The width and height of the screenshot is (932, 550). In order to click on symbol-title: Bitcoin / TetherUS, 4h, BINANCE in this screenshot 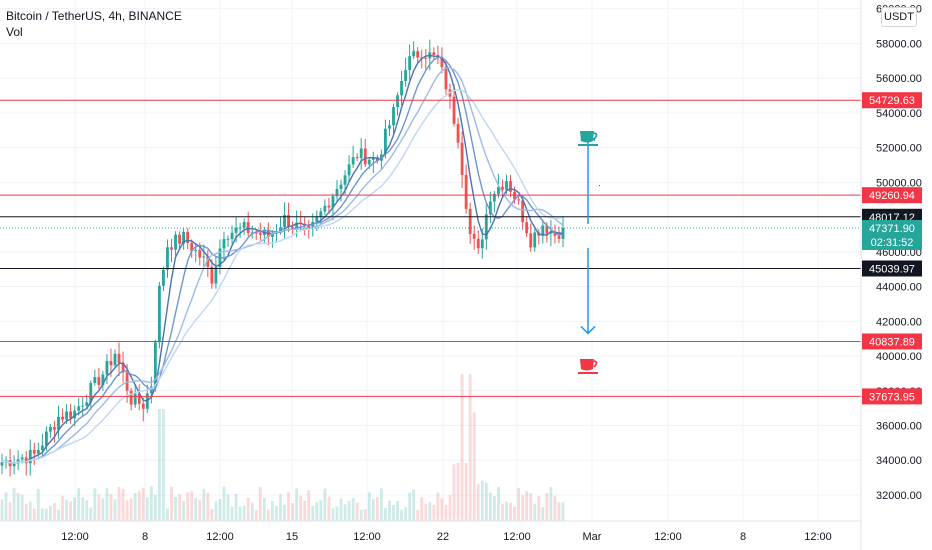, I will do `click(94, 16)`.